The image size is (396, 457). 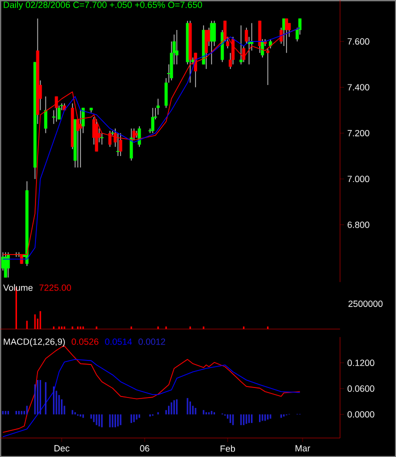 What do you see at coordinates (227, 448) in the screenshot?
I see `x-tick-label: Feb` at bounding box center [227, 448].